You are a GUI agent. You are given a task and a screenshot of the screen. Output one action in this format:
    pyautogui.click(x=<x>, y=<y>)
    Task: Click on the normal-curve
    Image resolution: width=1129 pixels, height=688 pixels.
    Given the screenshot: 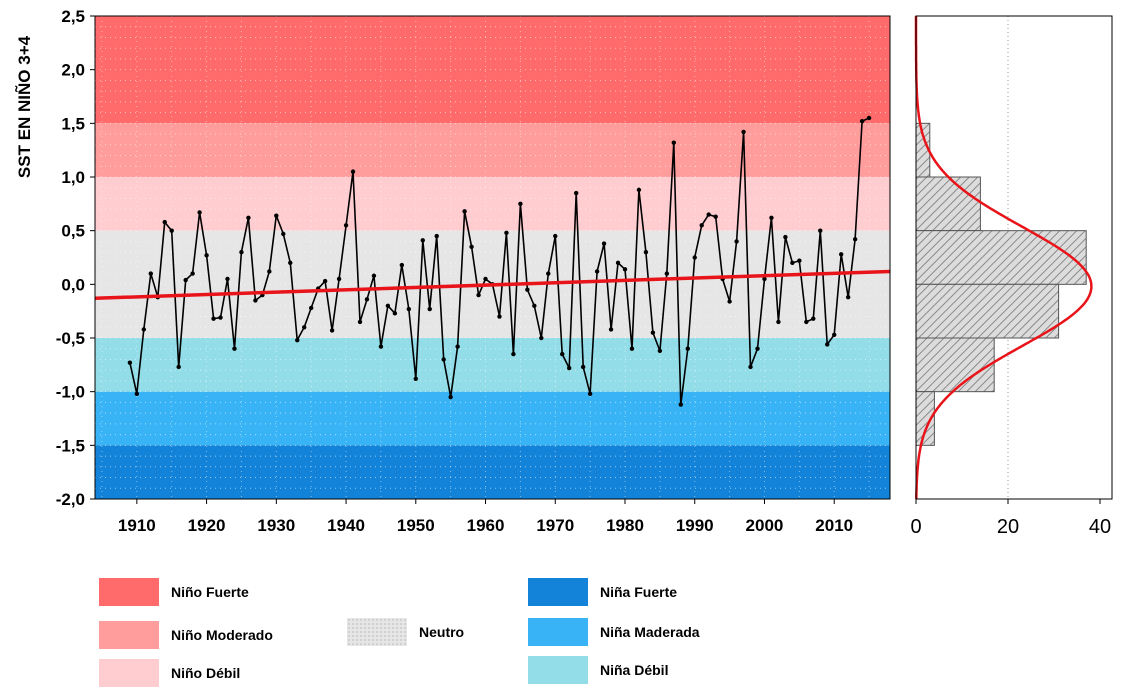 What is the action you would take?
    pyautogui.click(x=1003, y=257)
    